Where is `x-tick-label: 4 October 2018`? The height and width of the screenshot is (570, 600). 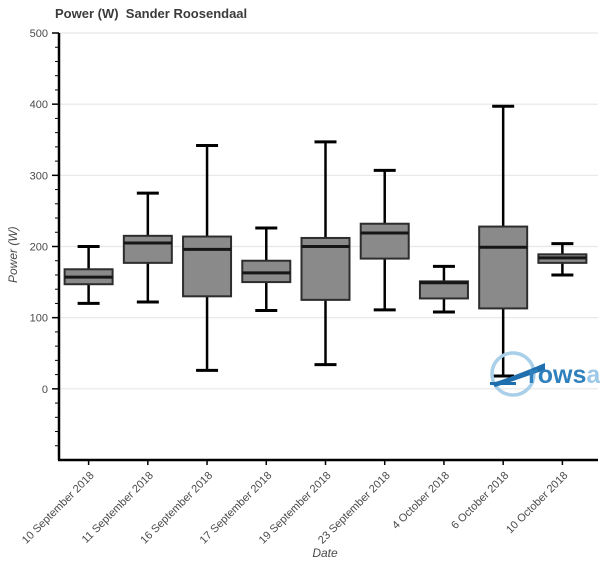 x-tick-label: 4 October 2018 is located at coordinates (421, 501).